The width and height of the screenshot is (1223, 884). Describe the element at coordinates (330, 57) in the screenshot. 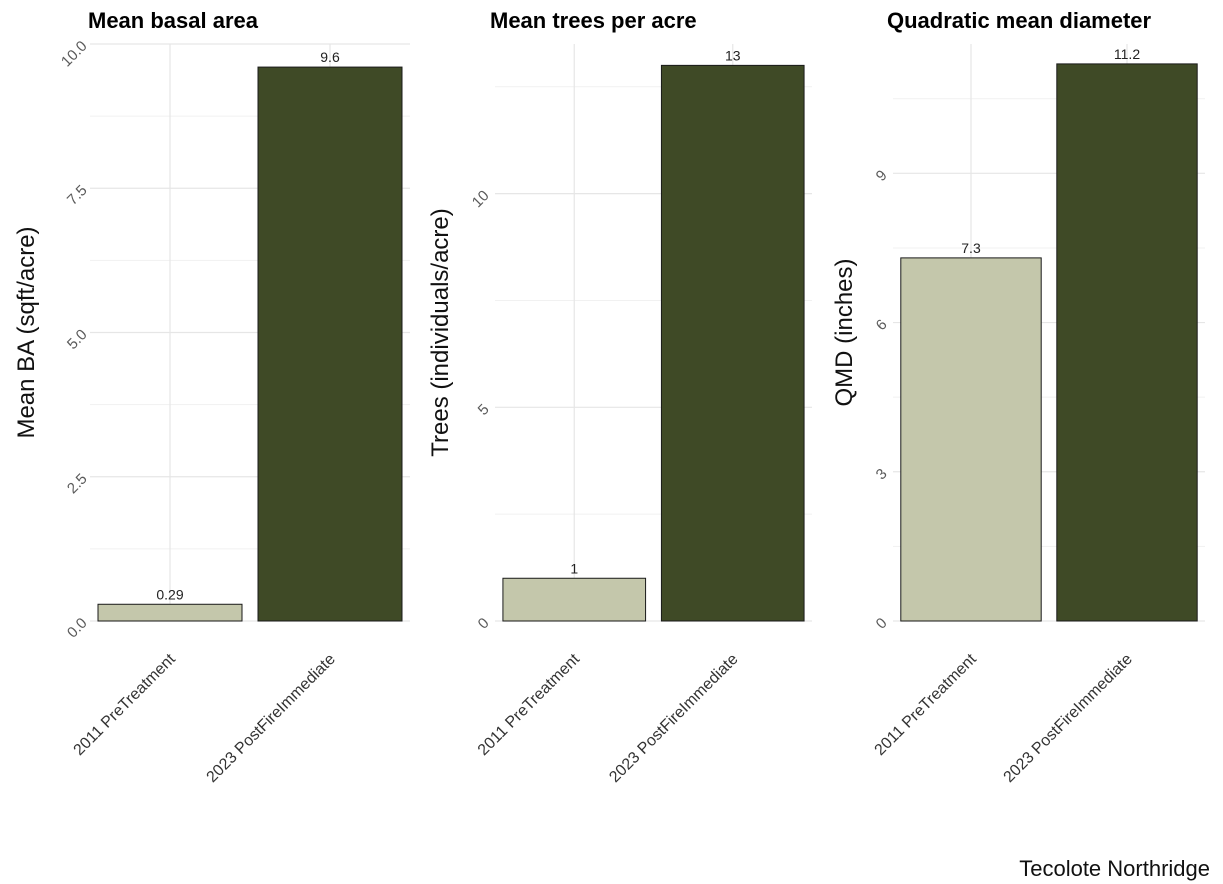

I see `bar-value-label: 9.6` at that location.